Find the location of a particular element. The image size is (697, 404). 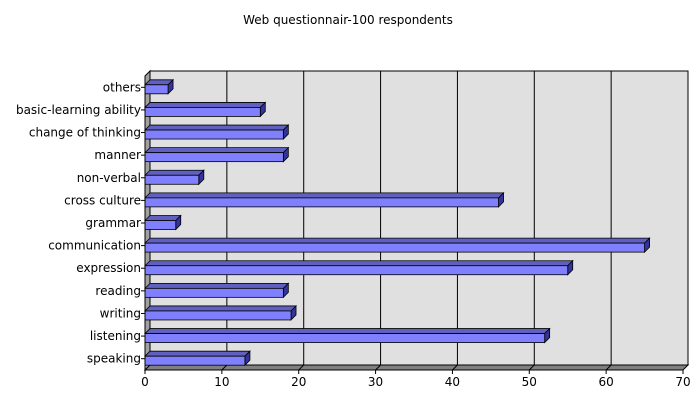

category-label: basic-learning ability is located at coordinates (78, 110).